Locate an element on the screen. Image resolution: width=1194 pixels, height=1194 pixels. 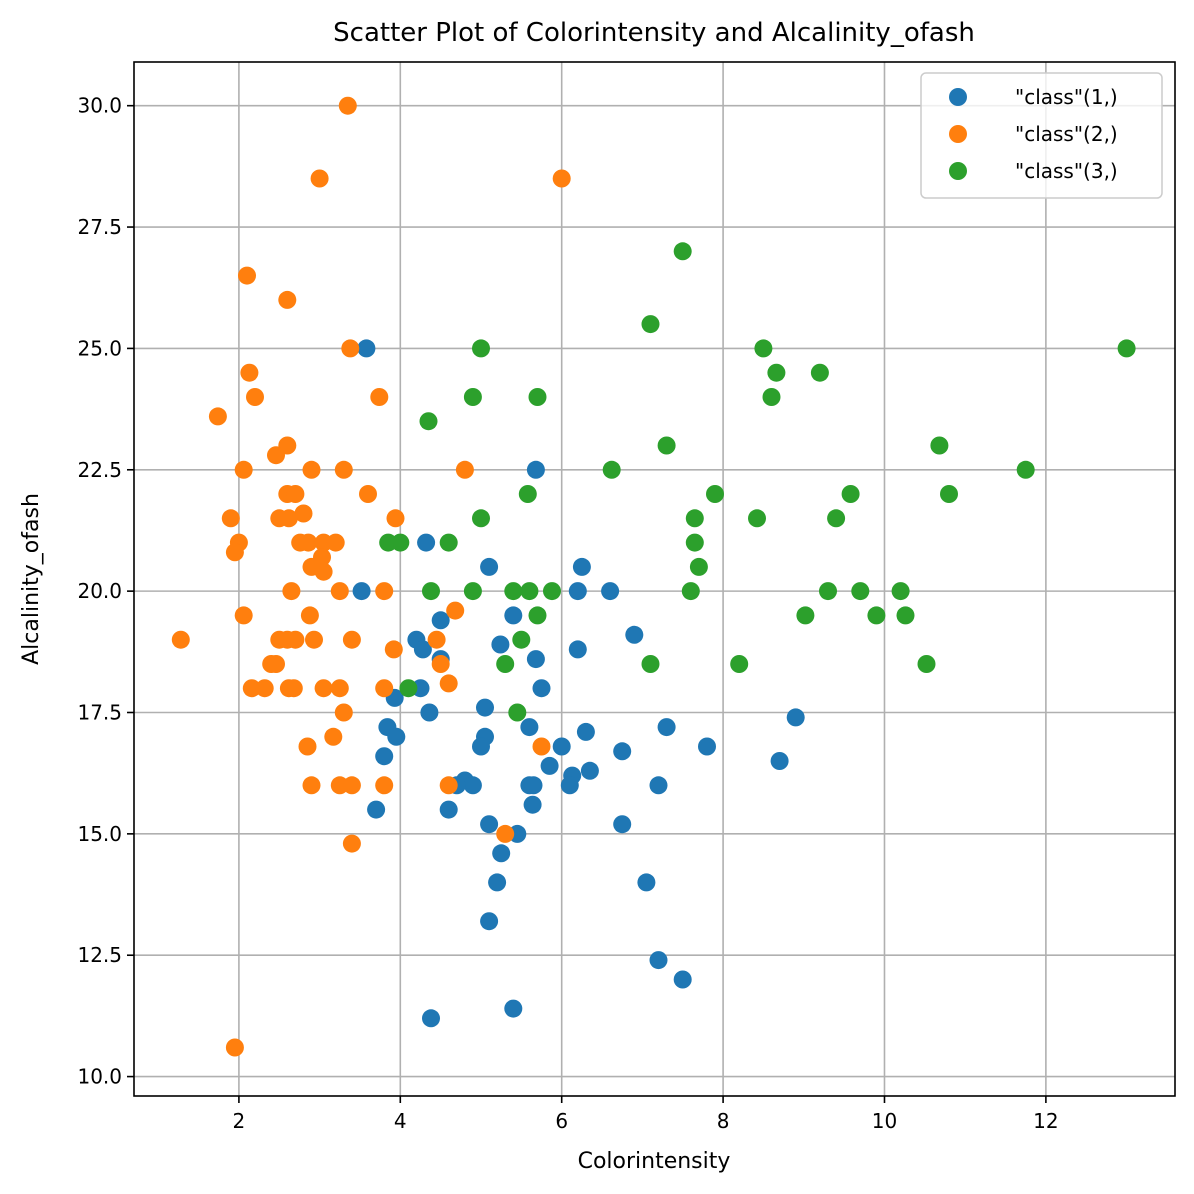
x-tick-label: 12 is located at coordinates (1045, 1121).